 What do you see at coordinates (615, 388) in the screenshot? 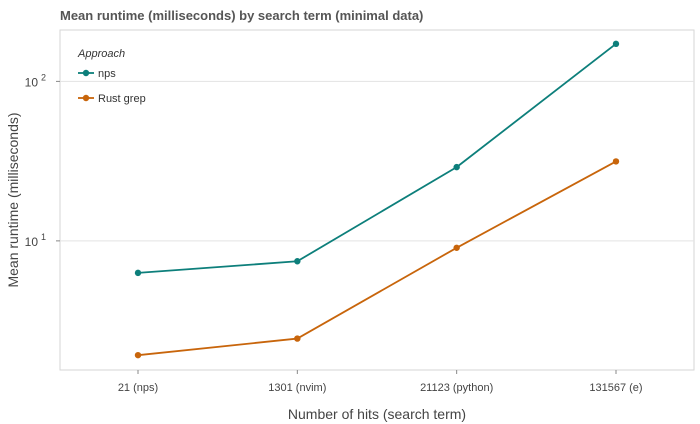
I see `x-tick-label: 131567 (e)` at bounding box center [615, 388].